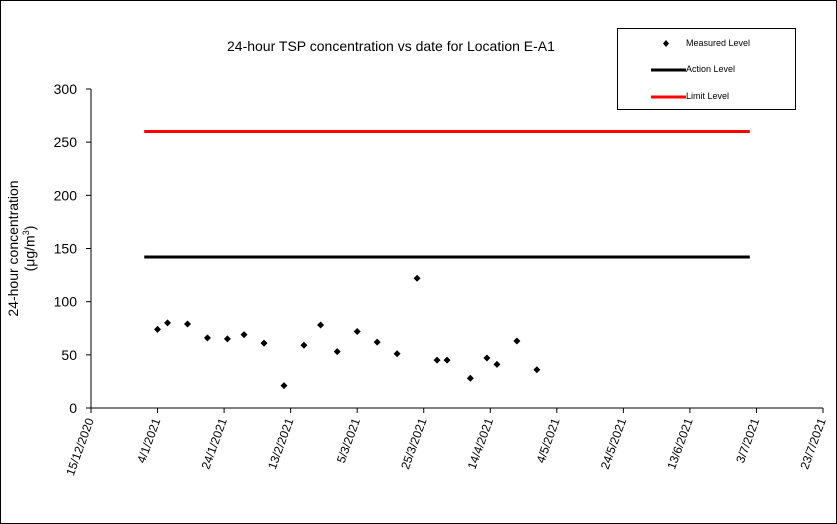 The height and width of the screenshot is (524, 837). I want to click on legend-item-measured-level: Measured Level, so click(706, 44).